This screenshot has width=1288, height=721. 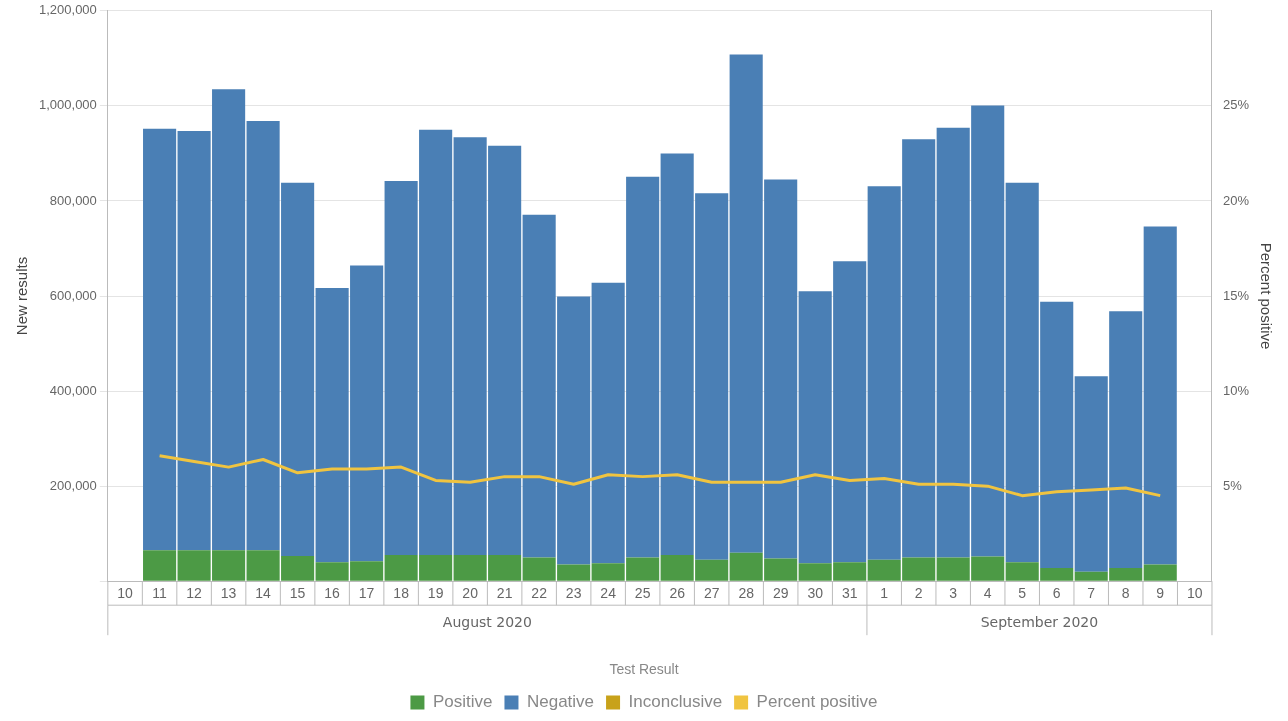 I want to click on x-tick-label: 16, so click(x=332, y=593).